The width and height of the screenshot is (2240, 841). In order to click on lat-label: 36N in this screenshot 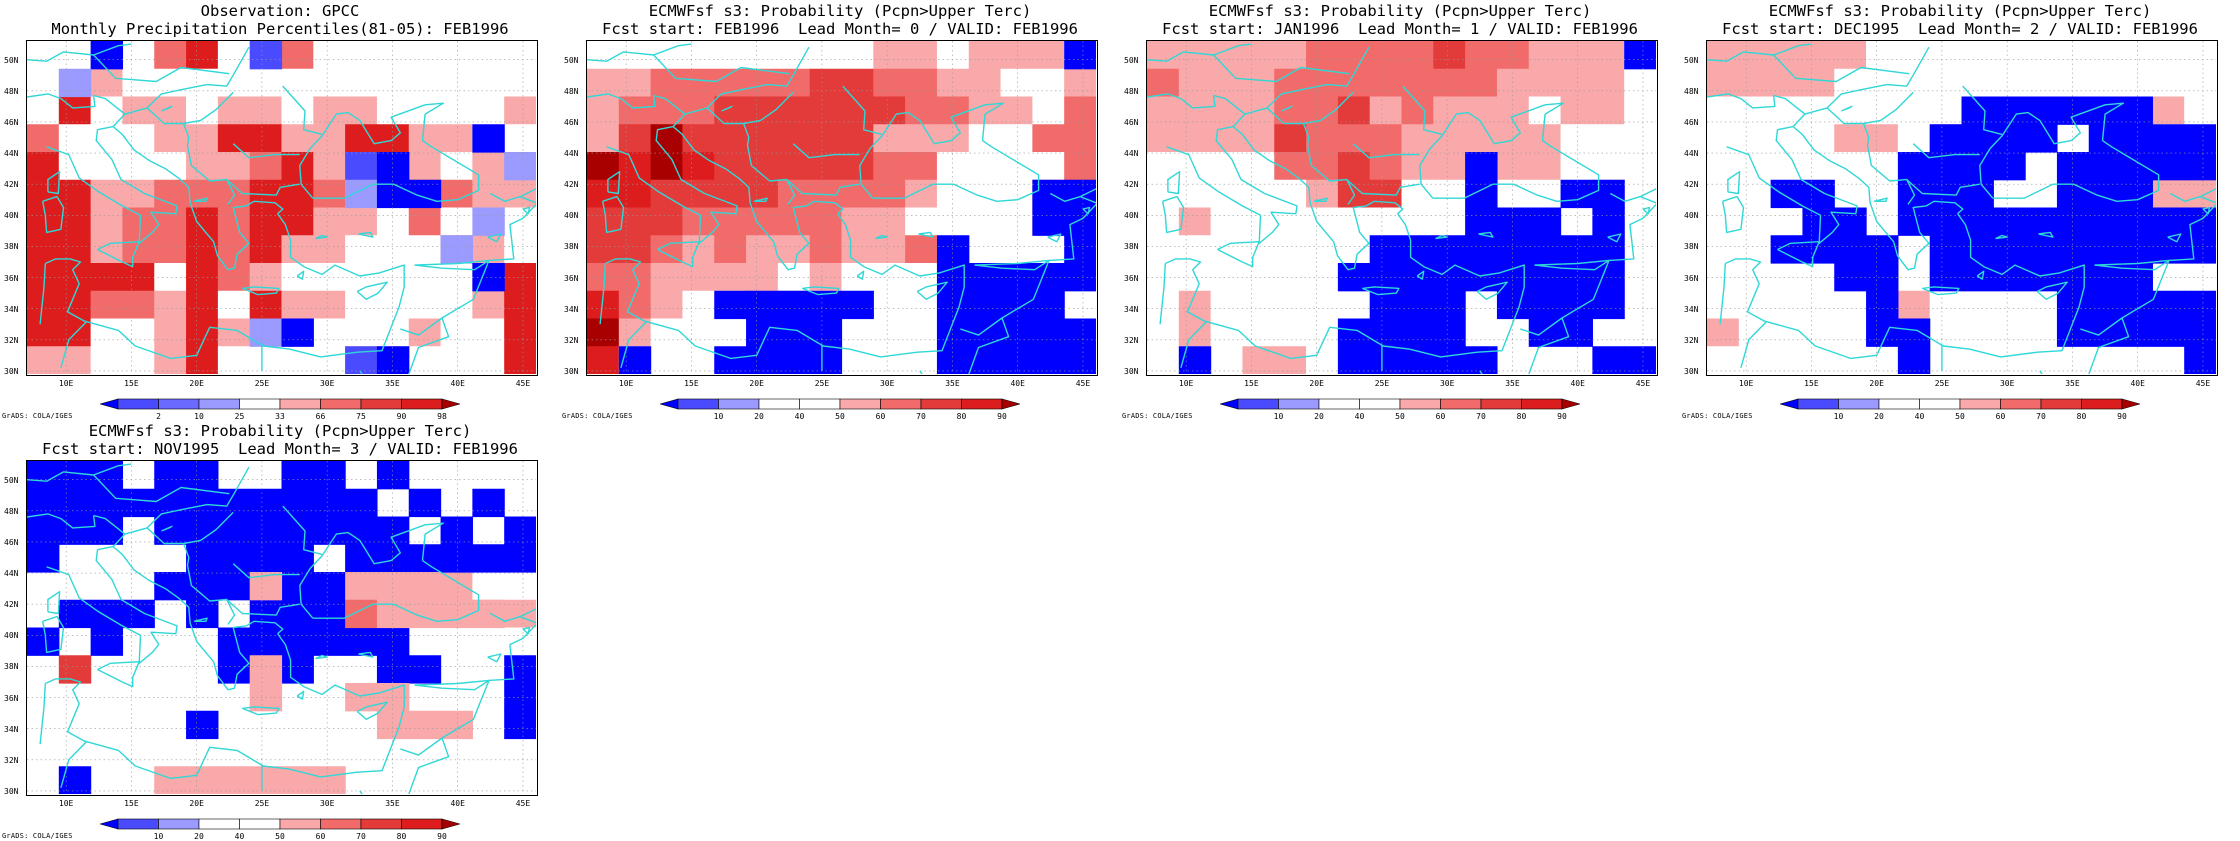, I will do `click(11, 278)`.